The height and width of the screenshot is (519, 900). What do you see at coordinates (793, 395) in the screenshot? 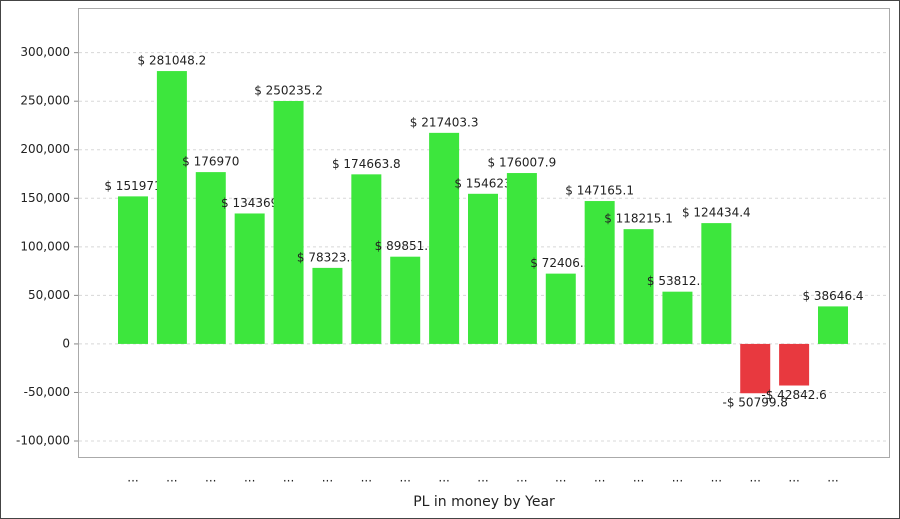
I see `value-label: -$ 42842.6` at bounding box center [793, 395].